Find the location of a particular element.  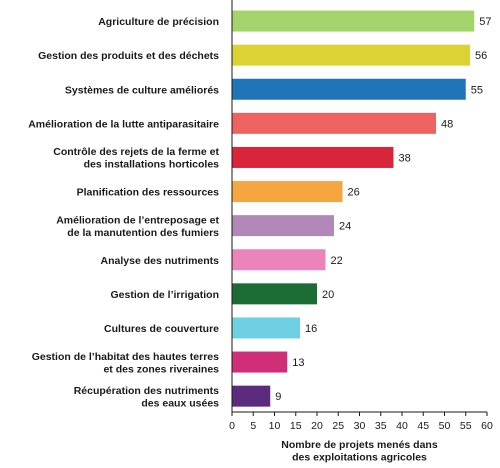

value-label: 38 is located at coordinates (405, 158).